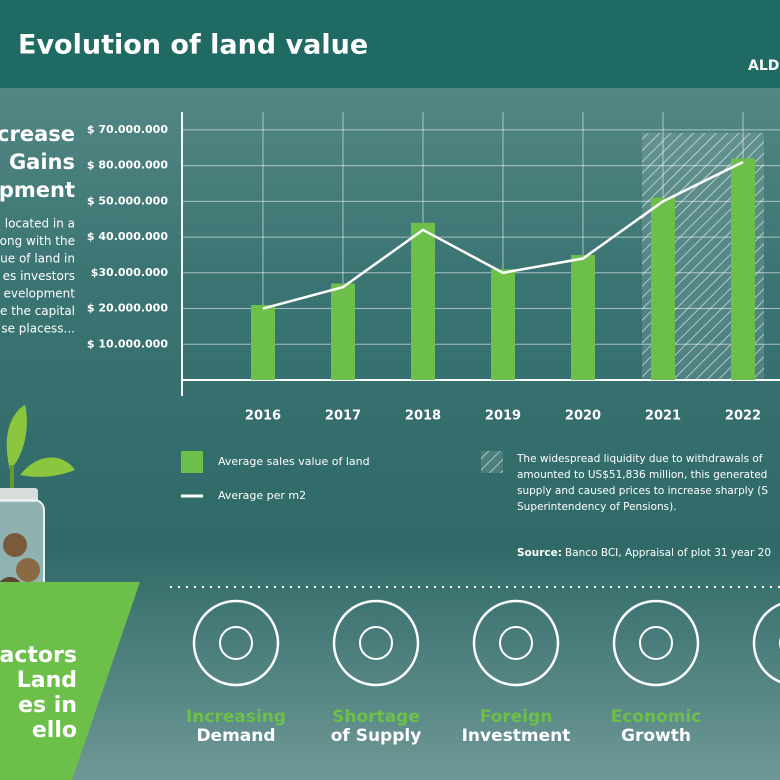 This screenshot has height=780, width=780. What do you see at coordinates (376, 736) in the screenshot?
I see `factor-subtitle: of Supply` at bounding box center [376, 736].